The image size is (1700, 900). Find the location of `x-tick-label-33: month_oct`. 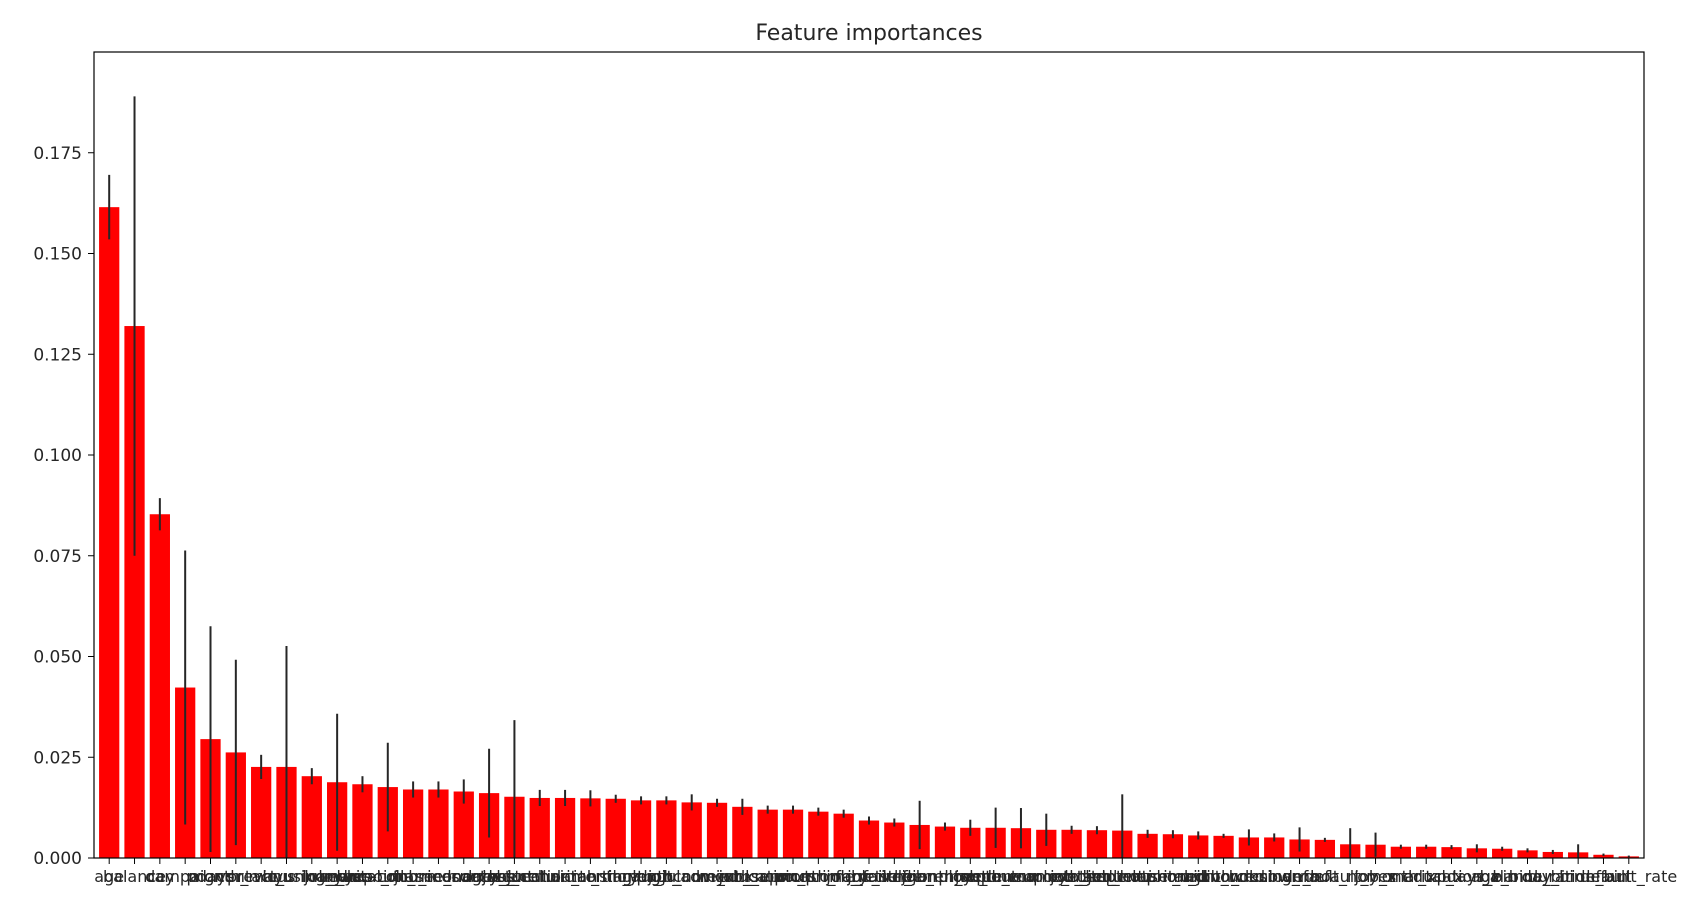

x-tick-label-33: month_oct is located at coordinates (945, 877).